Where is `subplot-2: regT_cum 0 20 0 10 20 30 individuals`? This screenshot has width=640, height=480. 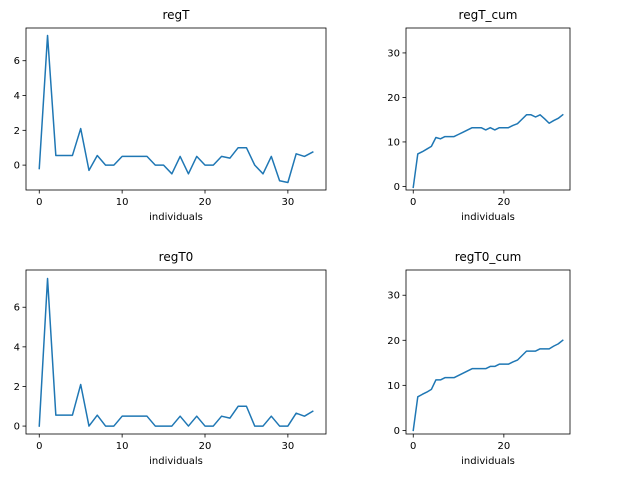 subplot-2: regT_cum 0 20 0 10 20 30 individuals is located at coordinates (479, 115).